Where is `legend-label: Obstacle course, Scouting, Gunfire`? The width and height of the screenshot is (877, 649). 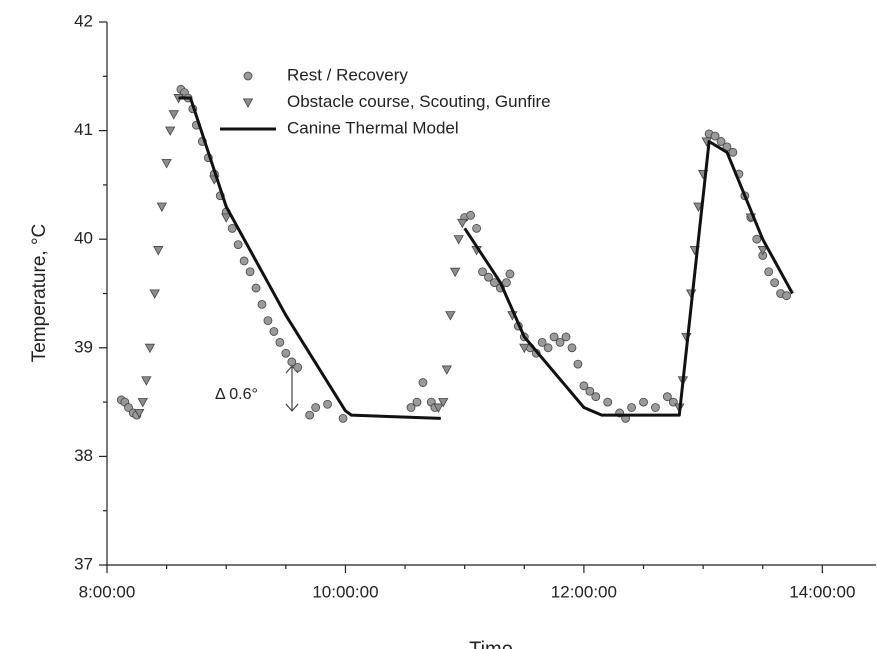 legend-label: Obstacle course, Scouting, Gunfire is located at coordinates (419, 101).